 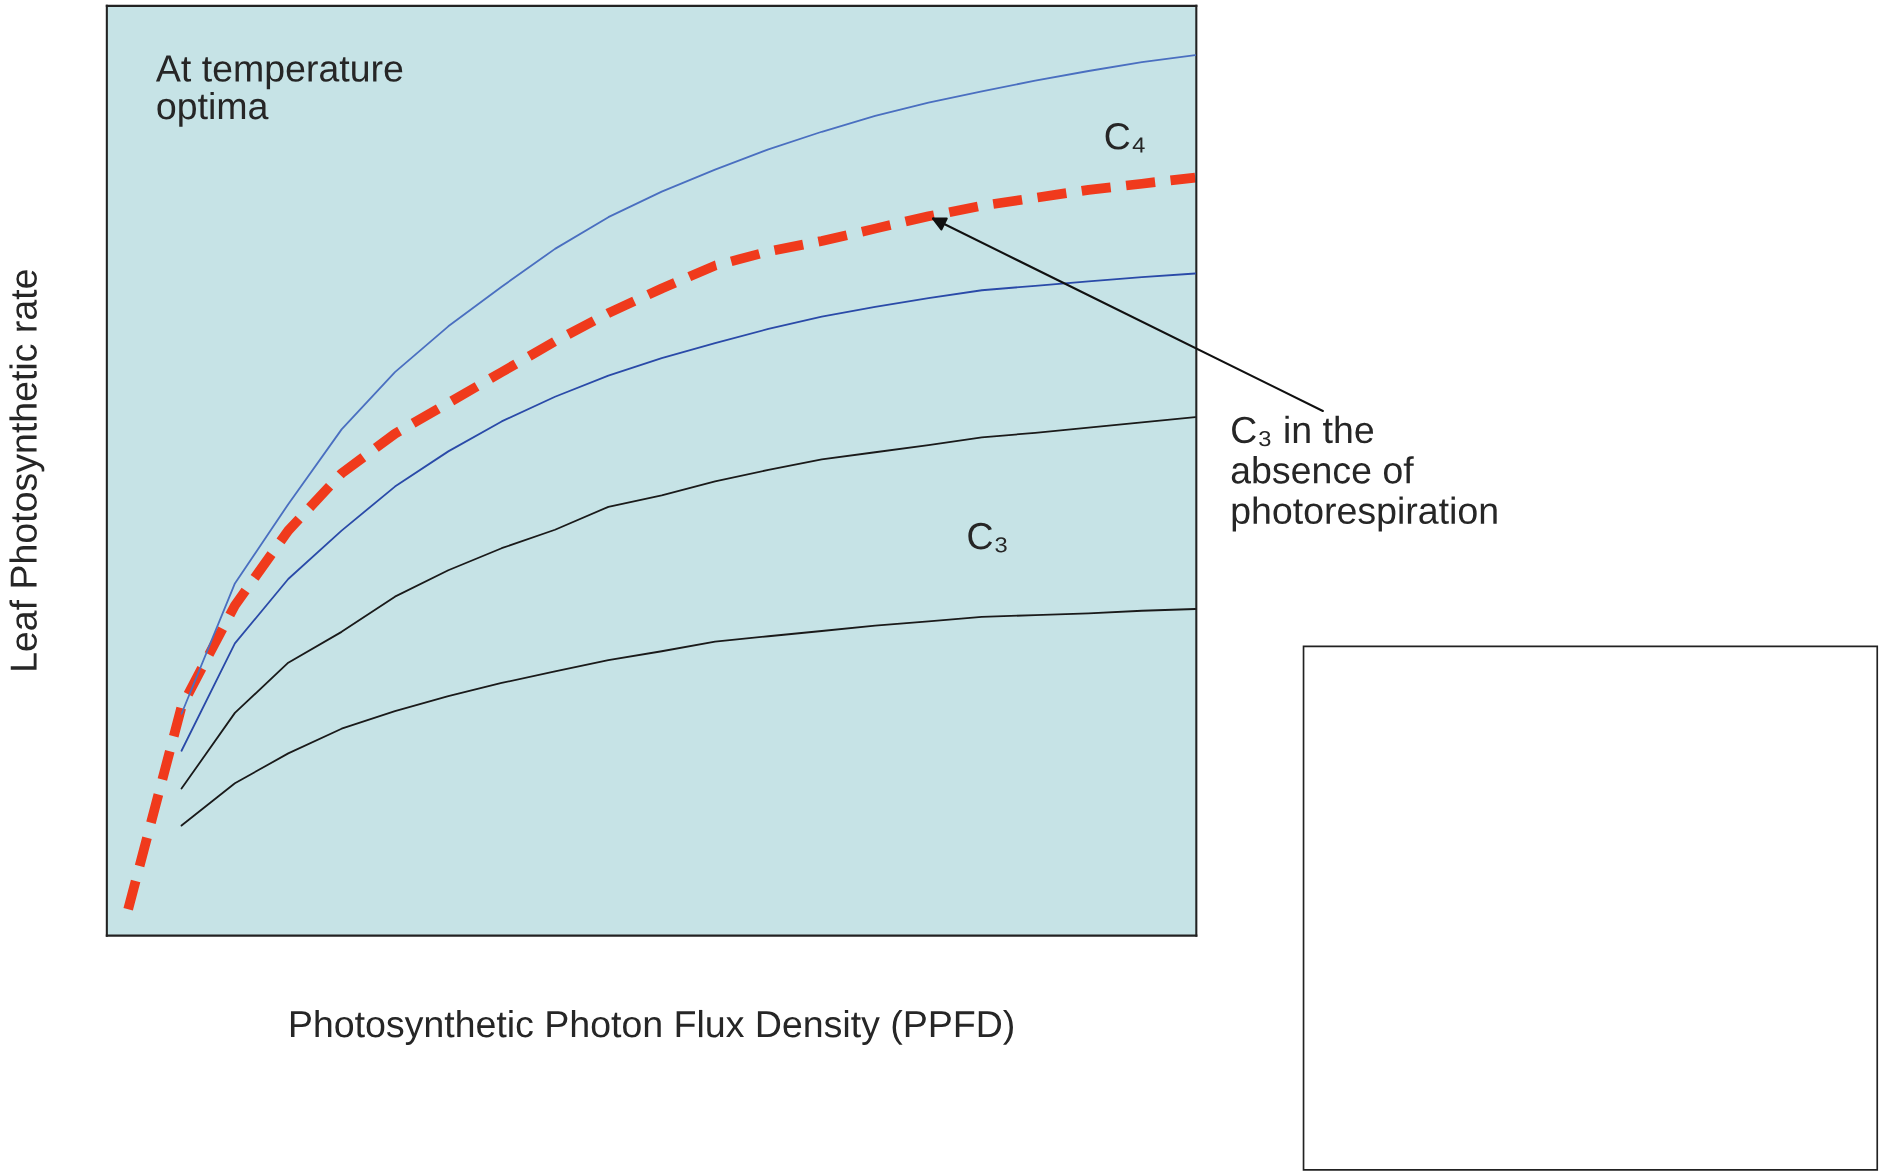 What do you see at coordinates (27, 470) in the screenshot?
I see `y-axis-title: Leaf Photosynthetic rate` at bounding box center [27, 470].